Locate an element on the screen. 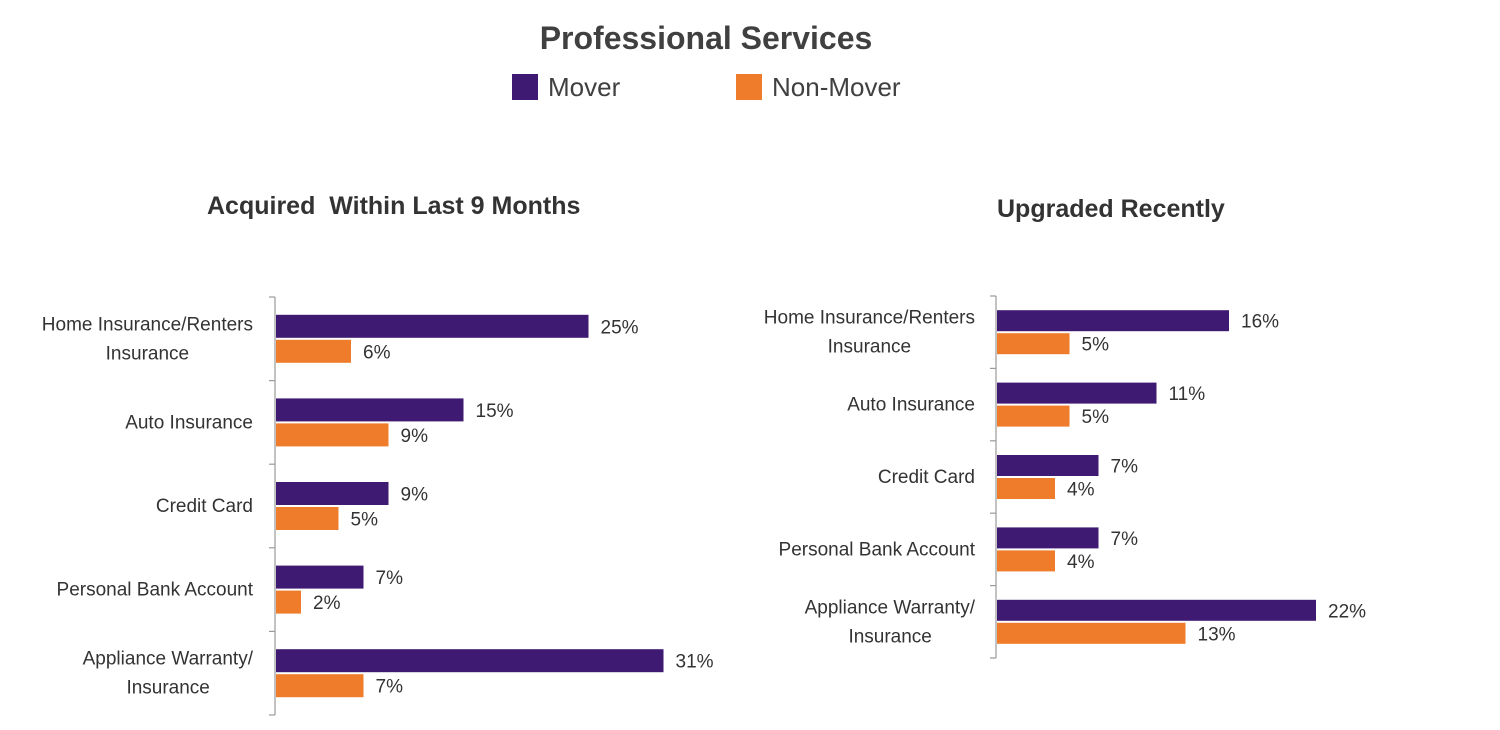 This screenshot has width=1500, height=730. category-label-0-0-0: Home Insurance/Renters is located at coordinates (147, 324).